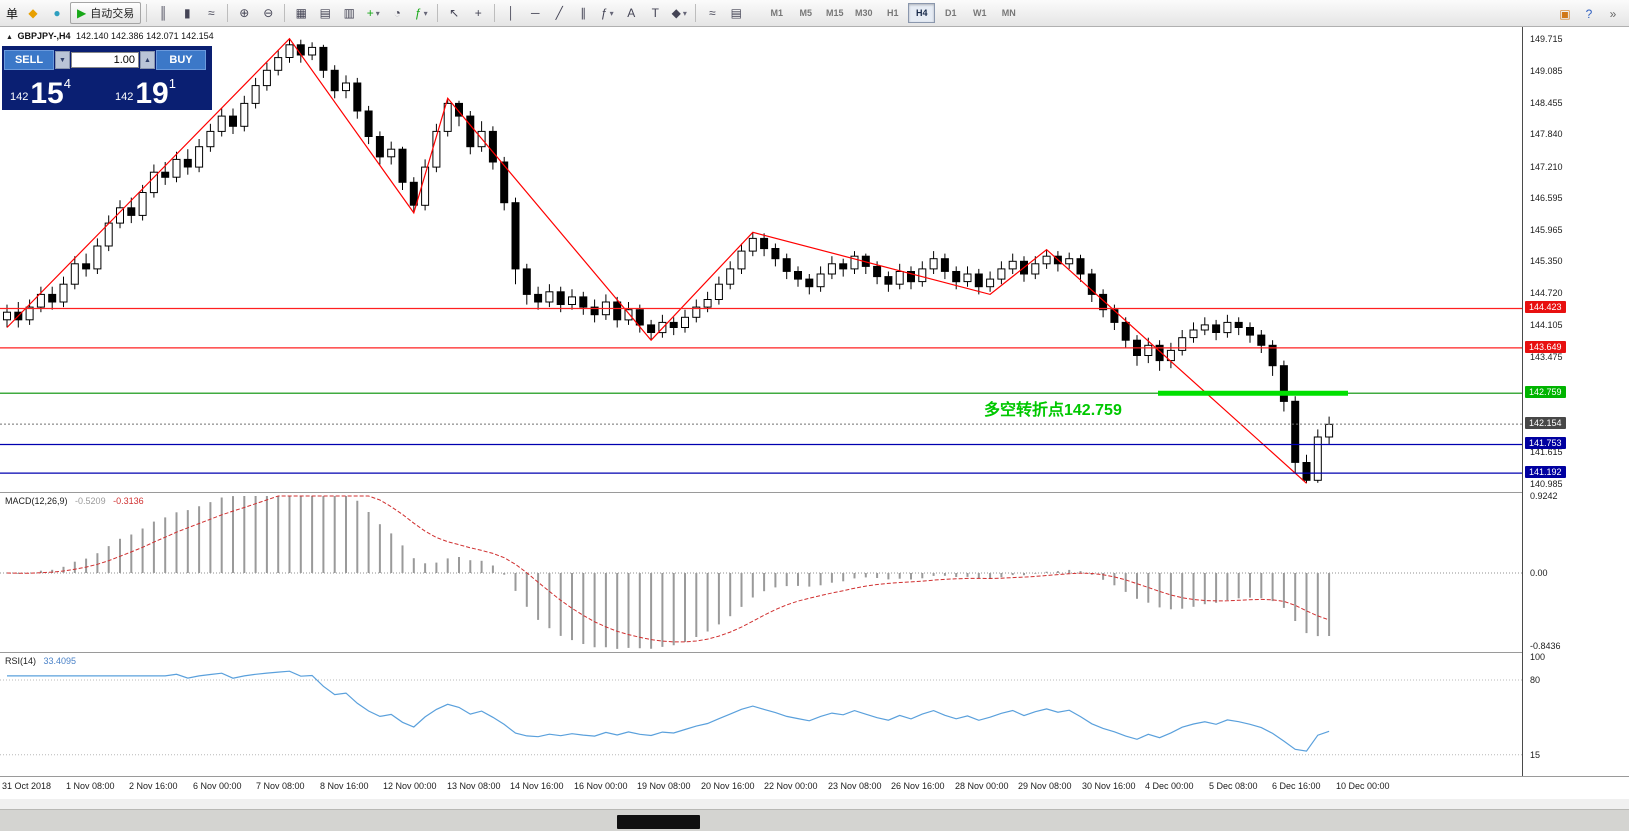 This screenshot has width=1629, height=831. What do you see at coordinates (1545, 472) in the screenshot?
I see `price-badge-141.192: 141.192` at bounding box center [1545, 472].